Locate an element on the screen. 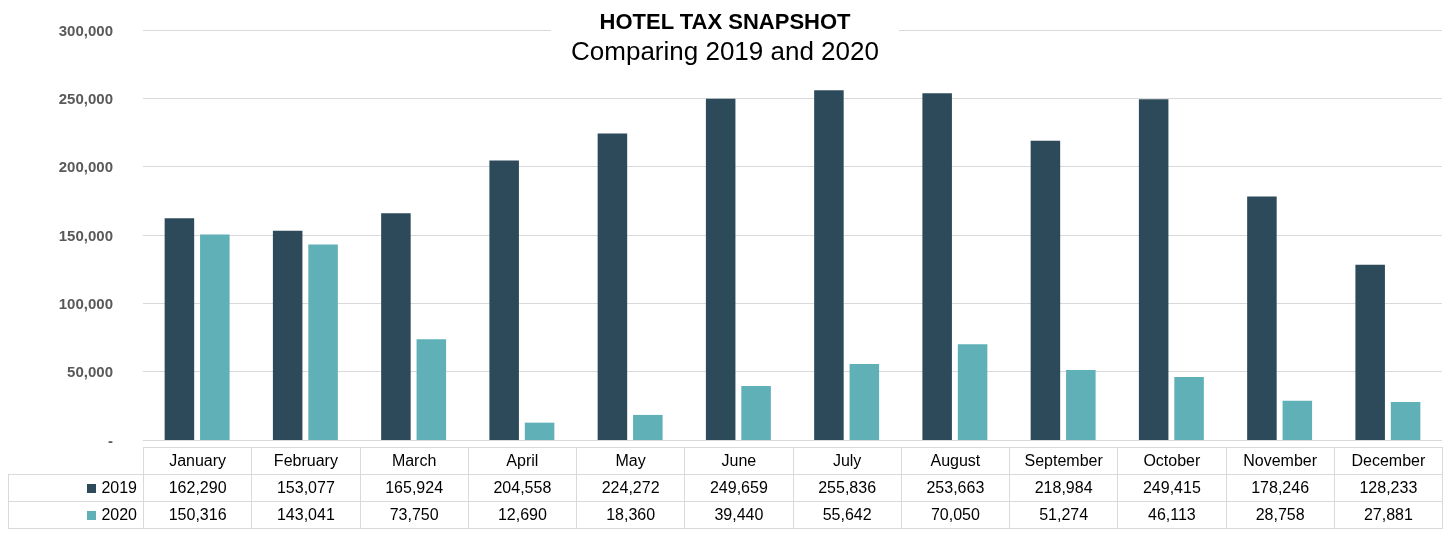  data-label: 224,272 is located at coordinates (630, 488).